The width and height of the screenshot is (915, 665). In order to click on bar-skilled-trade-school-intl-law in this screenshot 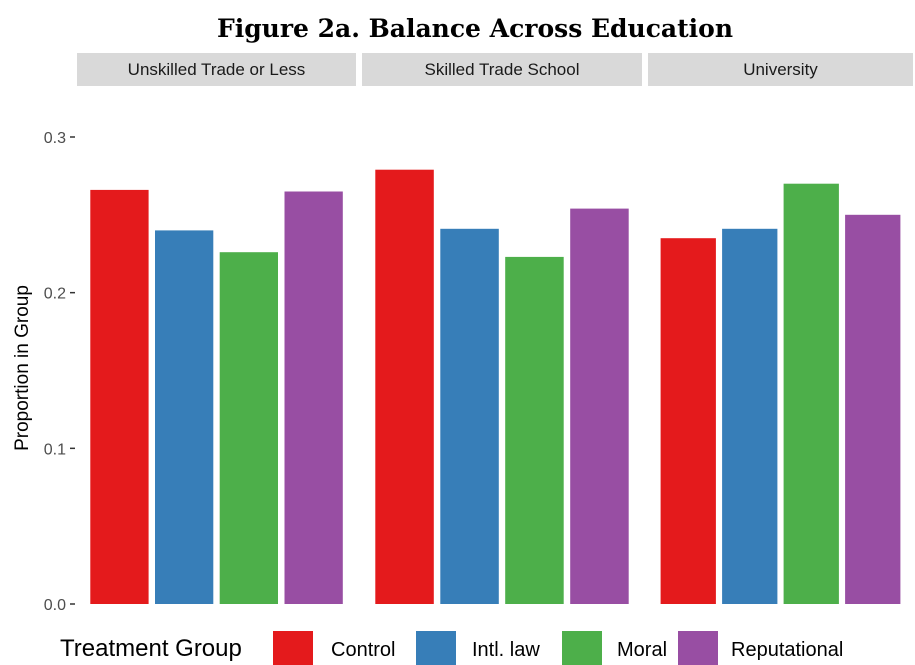, I will do `click(469, 416)`.